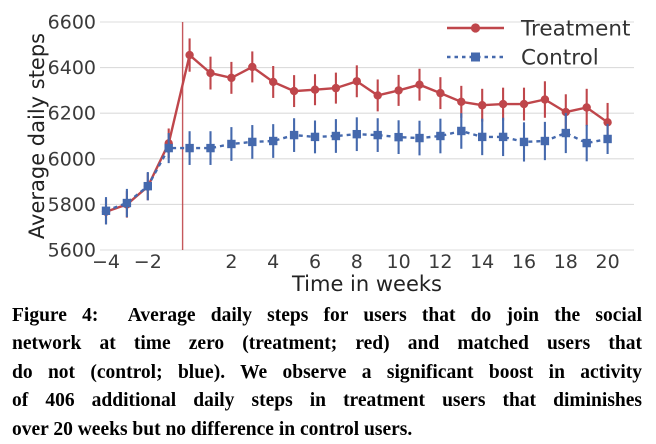  What do you see at coordinates (106, 262) in the screenshot?
I see `x-tick-label: −4` at bounding box center [106, 262].